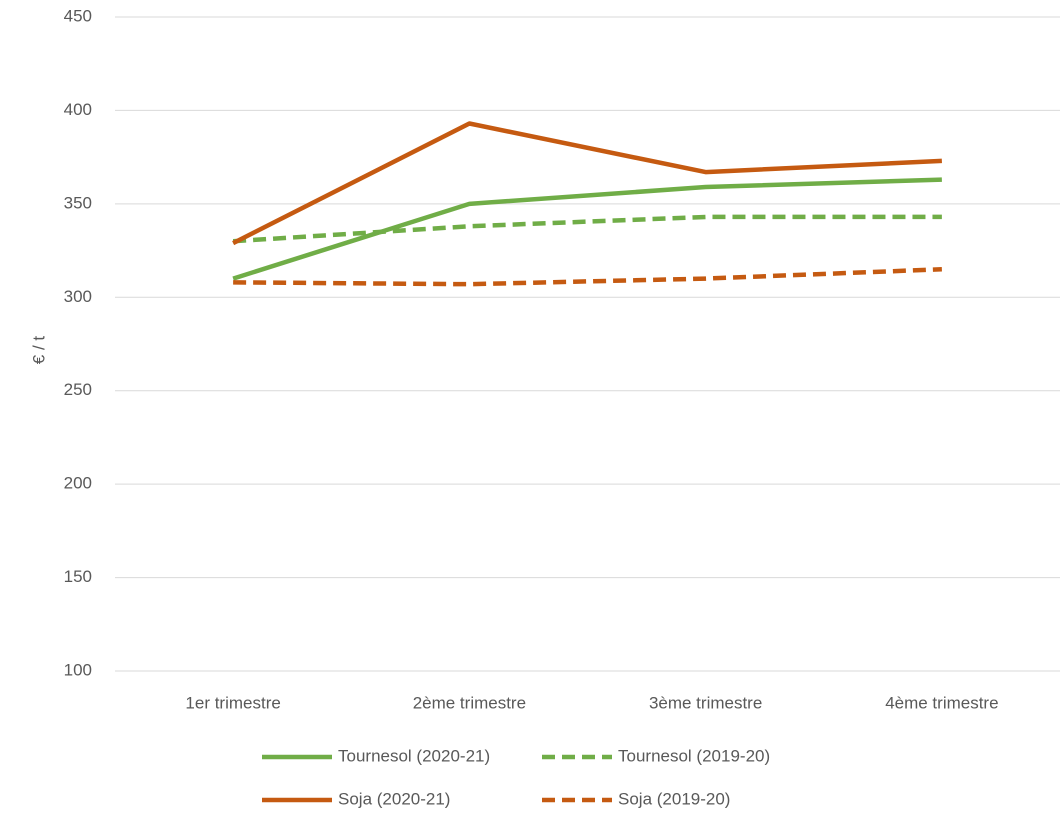 The image size is (1063, 814). Describe the element at coordinates (414, 755) in the screenshot. I see `legend-label: Tournesol (2020-21)` at that location.